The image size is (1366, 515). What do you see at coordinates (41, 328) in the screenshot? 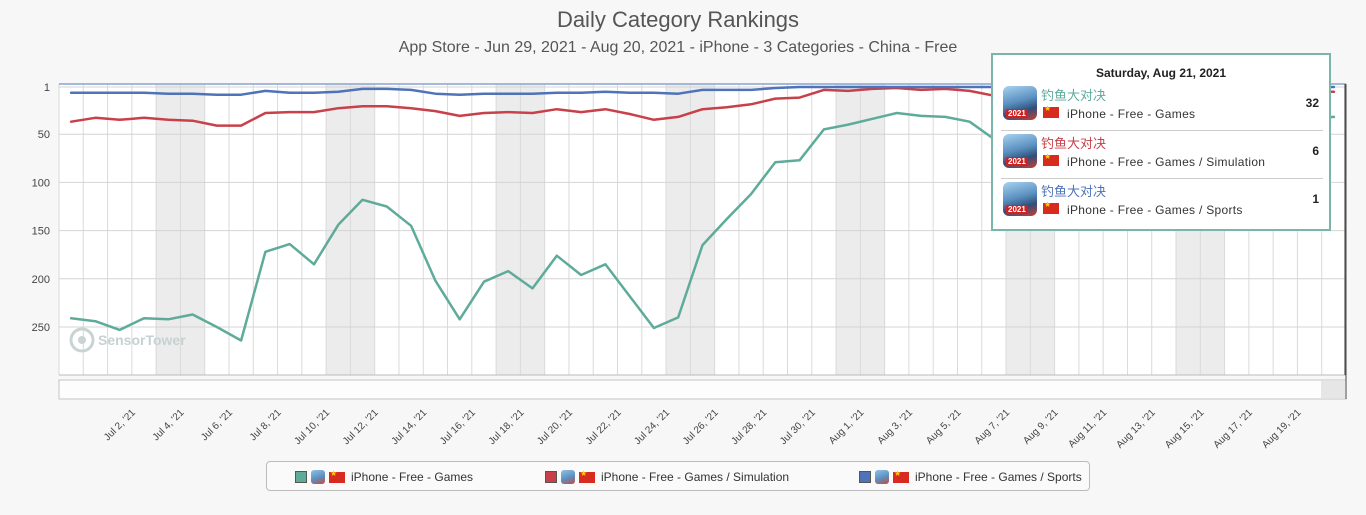
I see `y-tick-label: 250` at bounding box center [41, 328].